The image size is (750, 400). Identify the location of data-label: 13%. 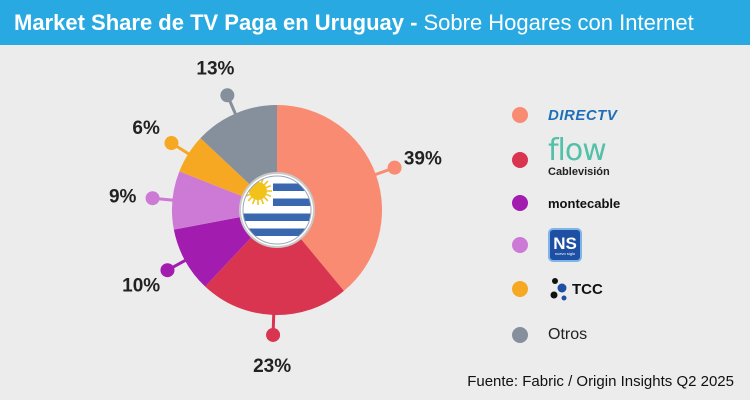
(215, 69).